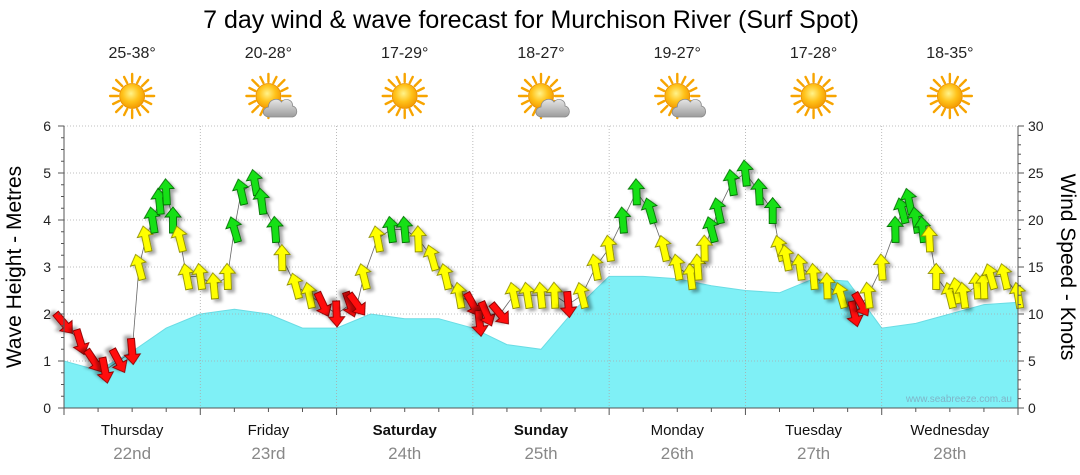 The image size is (1080, 475). What do you see at coordinates (269, 430) in the screenshot?
I see `day-label: Friday` at bounding box center [269, 430].